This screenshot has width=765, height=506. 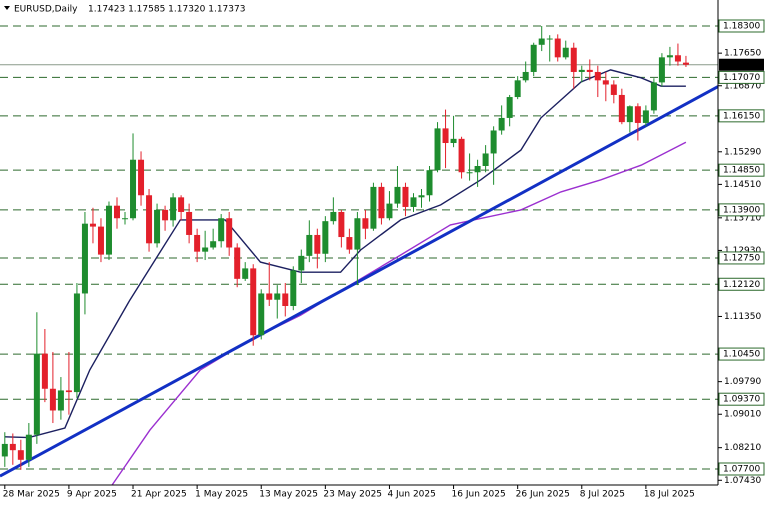 I want to click on last-price-box, so click(x=741, y=64).